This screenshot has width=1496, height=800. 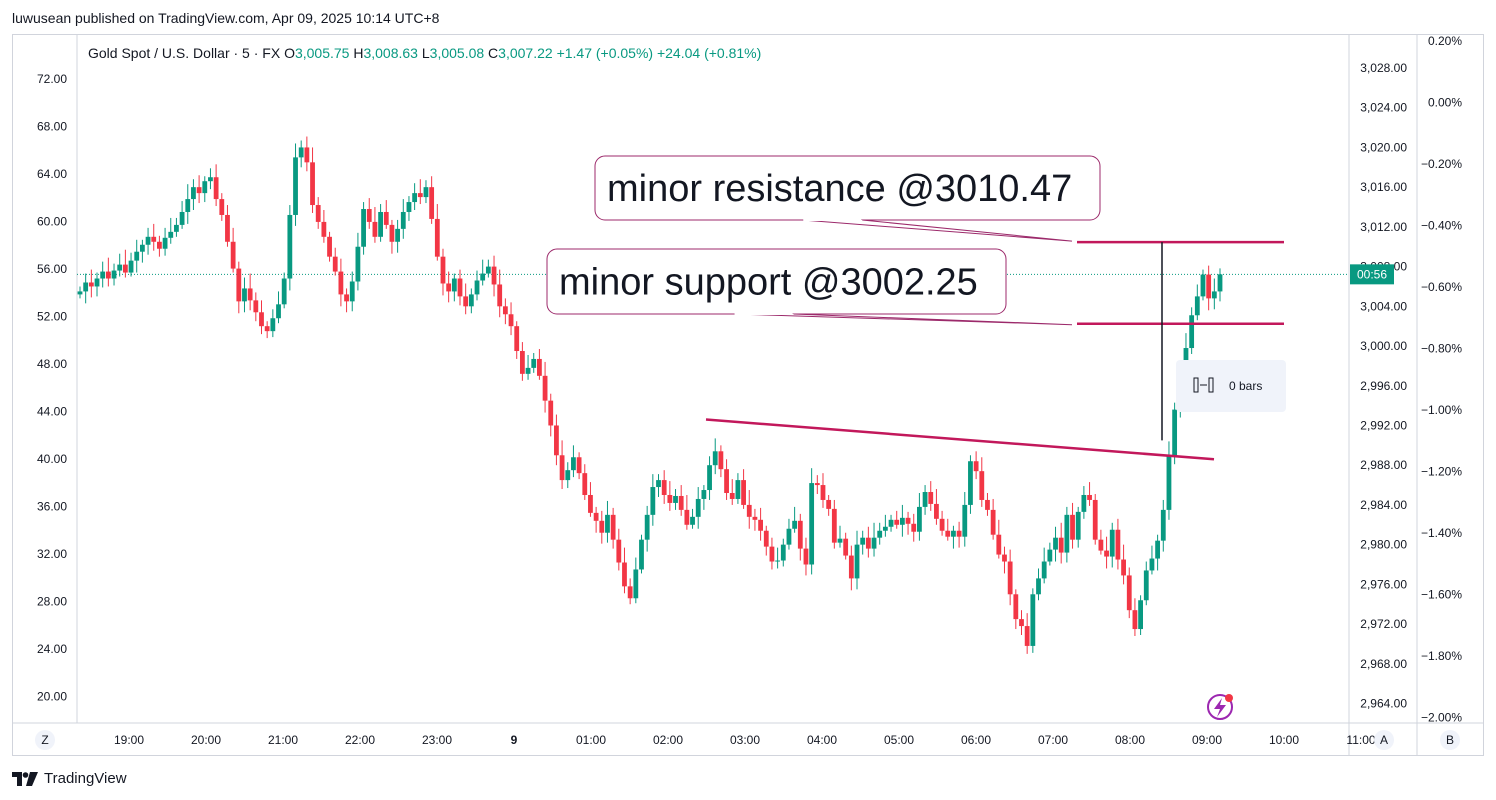 What do you see at coordinates (809, 287) in the screenshot?
I see `annotation-callout: minor support @3002.25` at bounding box center [809, 287].